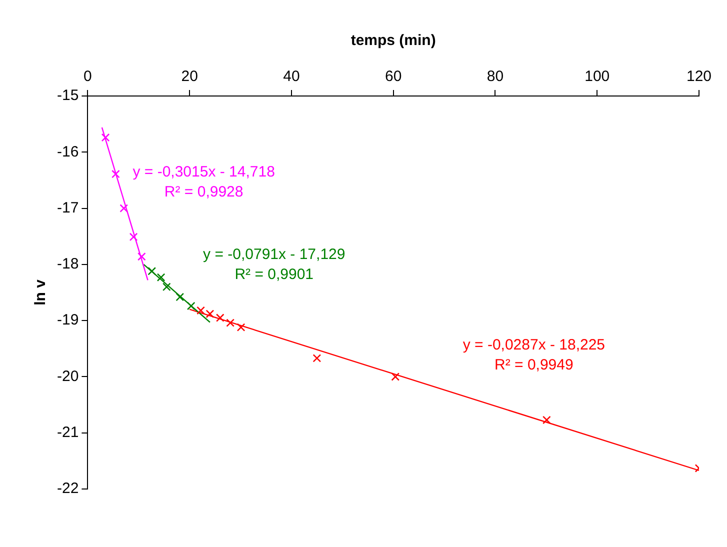 The height and width of the screenshot is (547, 727). I want to click on y-tick-label: -21, so click(67, 432).